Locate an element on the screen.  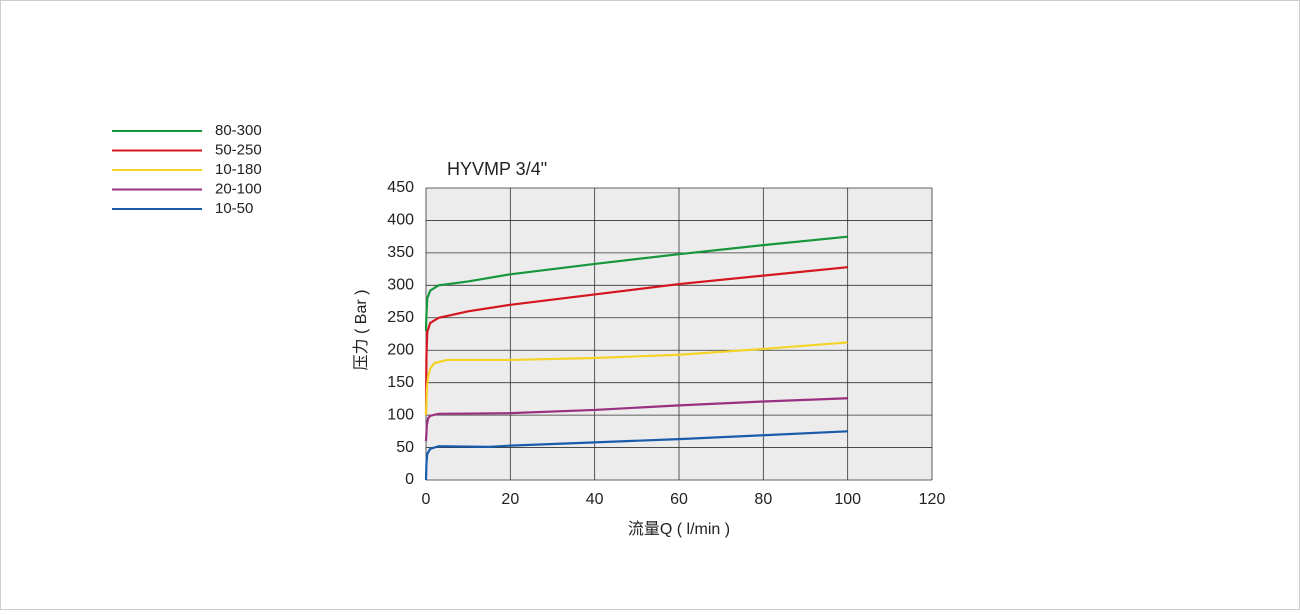
legend-label: 10-180 is located at coordinates (238, 169).